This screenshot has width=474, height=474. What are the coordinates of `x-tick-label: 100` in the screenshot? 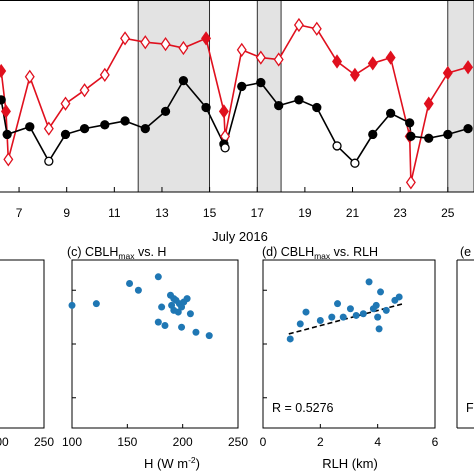 It's located at (72, 442).